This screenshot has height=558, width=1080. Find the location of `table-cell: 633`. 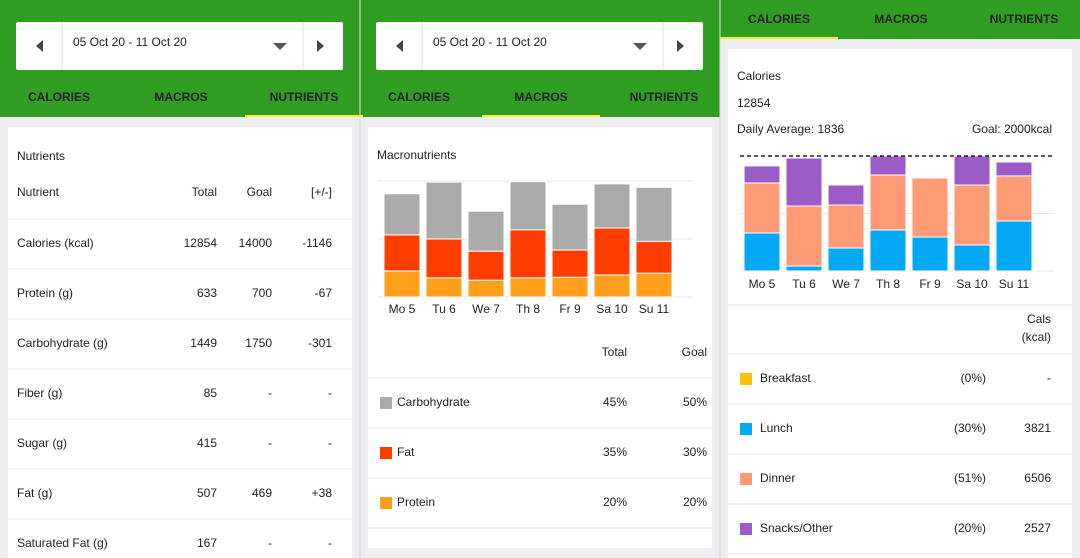

table-cell: 633 is located at coordinates (207, 293).